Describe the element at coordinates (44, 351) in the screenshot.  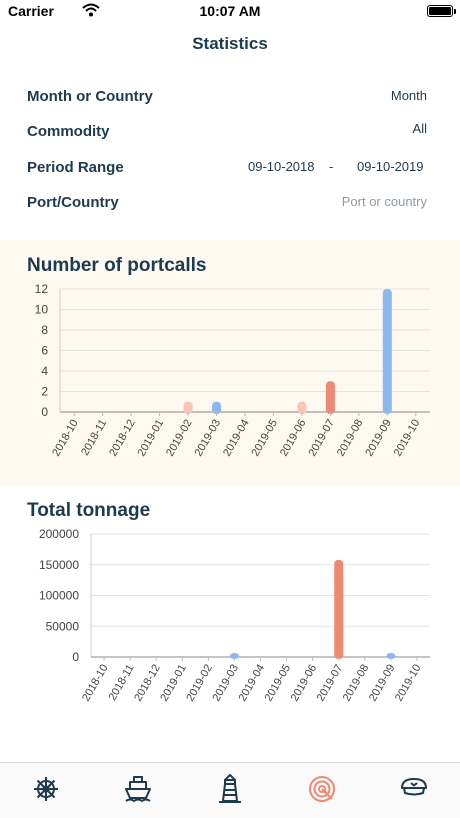
I see `y-tick-label: 6` at that location.